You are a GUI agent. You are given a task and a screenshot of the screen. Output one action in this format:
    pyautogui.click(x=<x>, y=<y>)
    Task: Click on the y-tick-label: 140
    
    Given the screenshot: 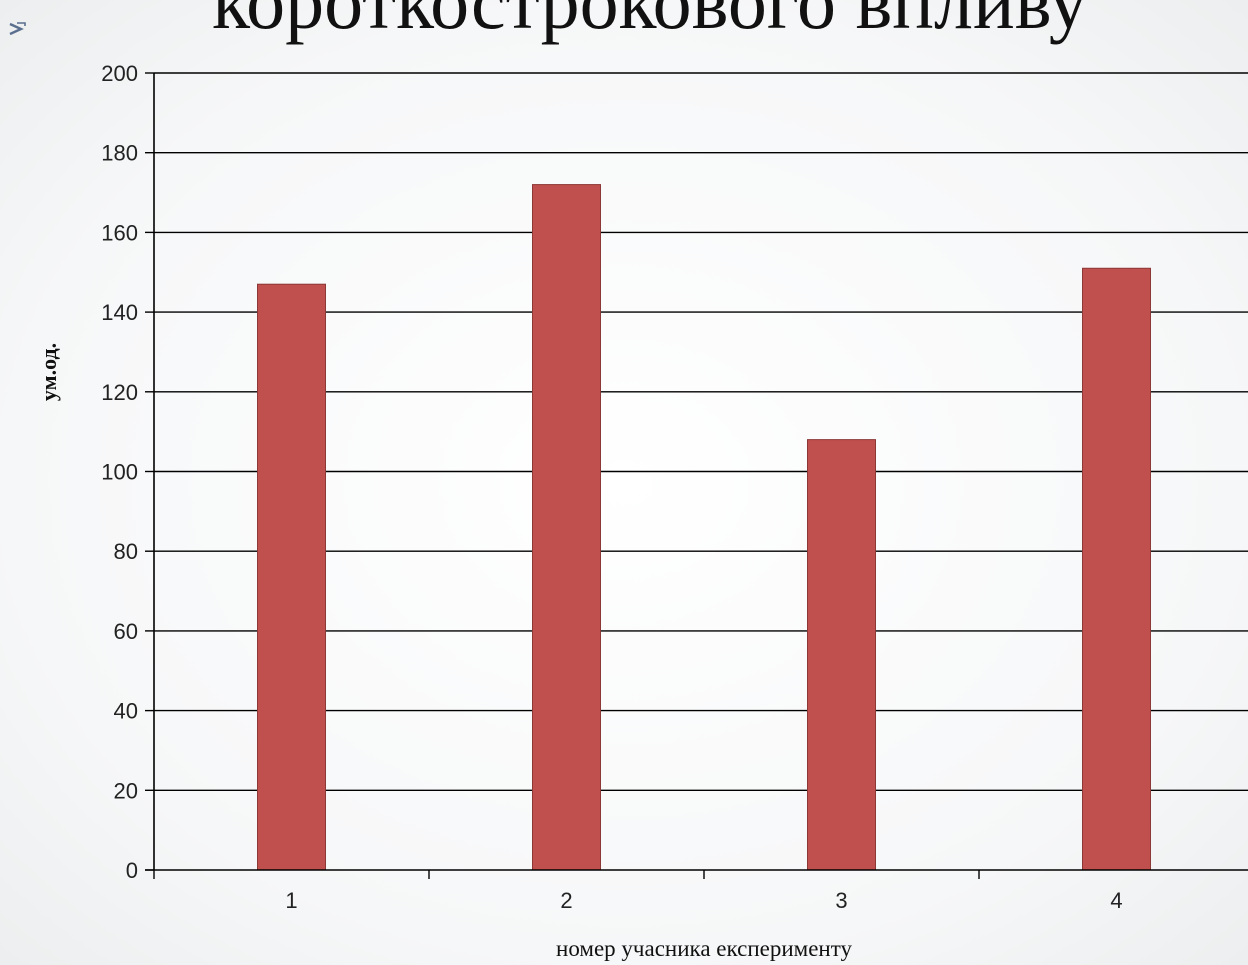 What is the action you would take?
    pyautogui.click(x=119, y=312)
    